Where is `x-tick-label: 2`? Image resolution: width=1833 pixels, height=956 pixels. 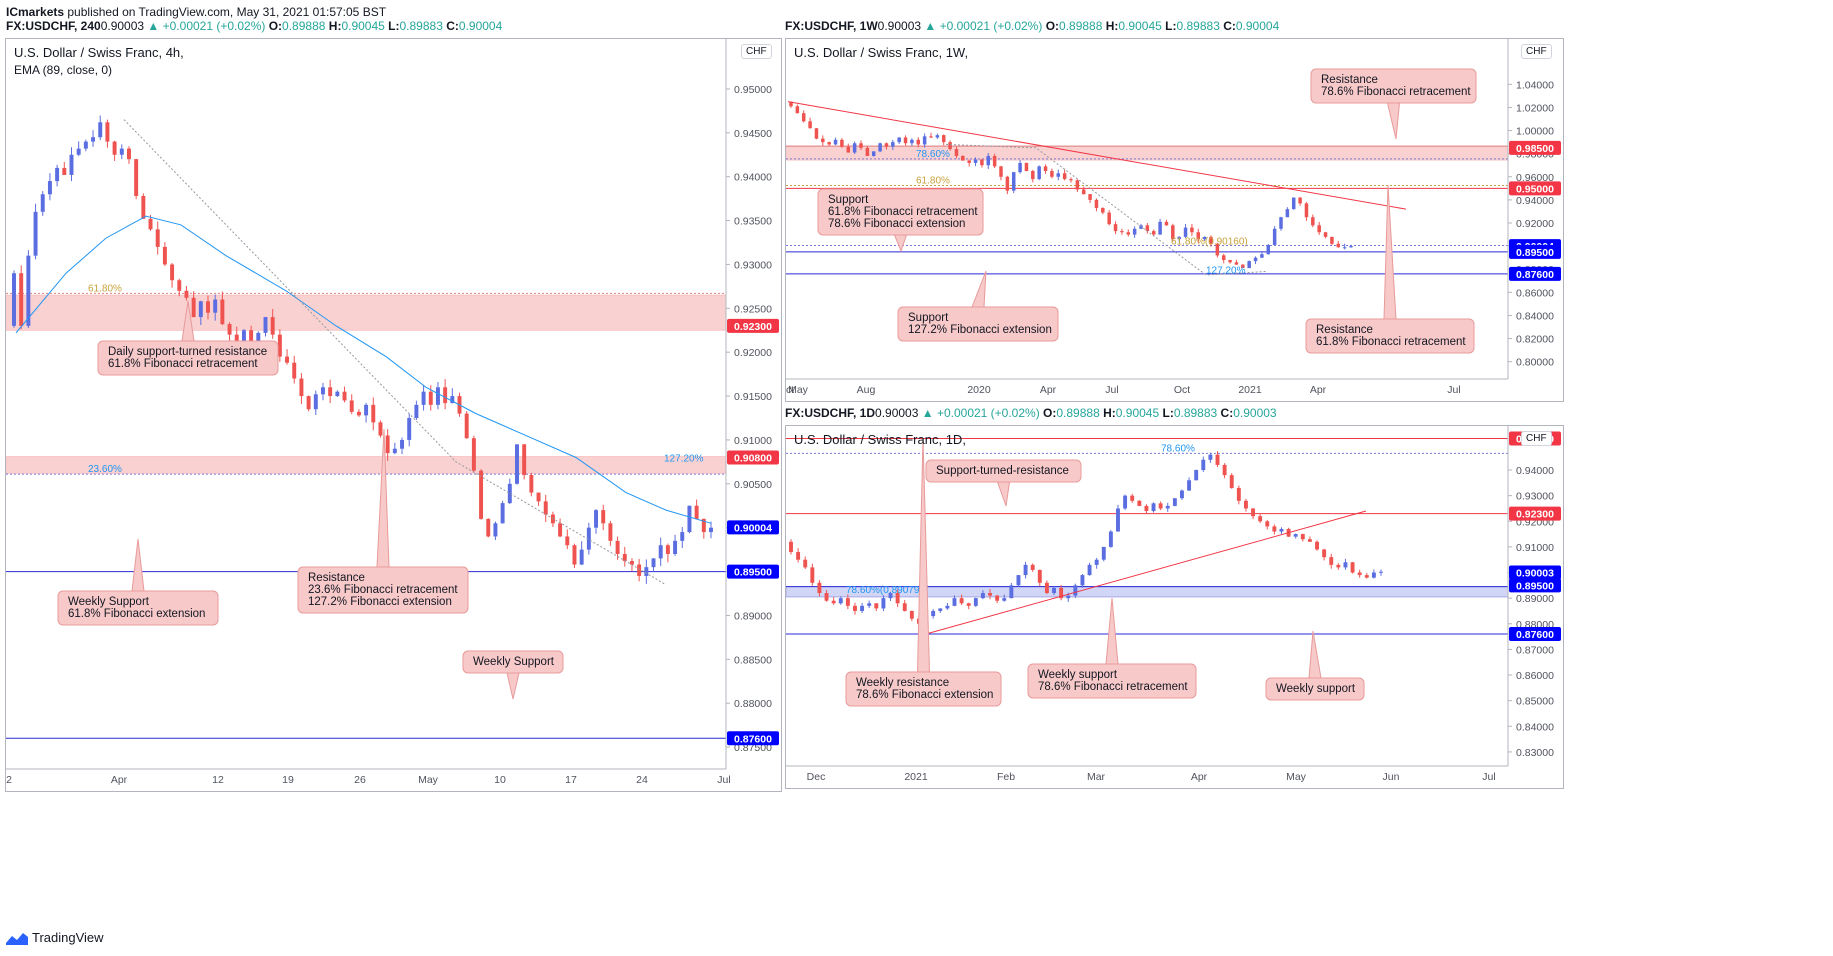 x-tick-label: 2 is located at coordinates (9, 780).